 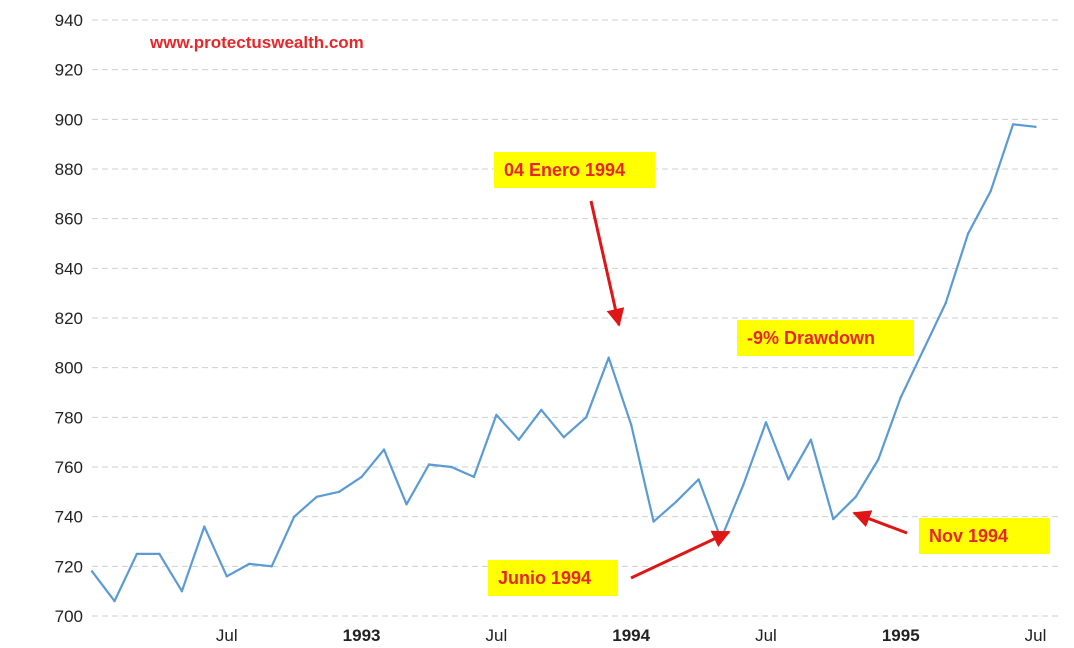 What do you see at coordinates (607, 263) in the screenshot?
I see `peak-arrow` at bounding box center [607, 263].